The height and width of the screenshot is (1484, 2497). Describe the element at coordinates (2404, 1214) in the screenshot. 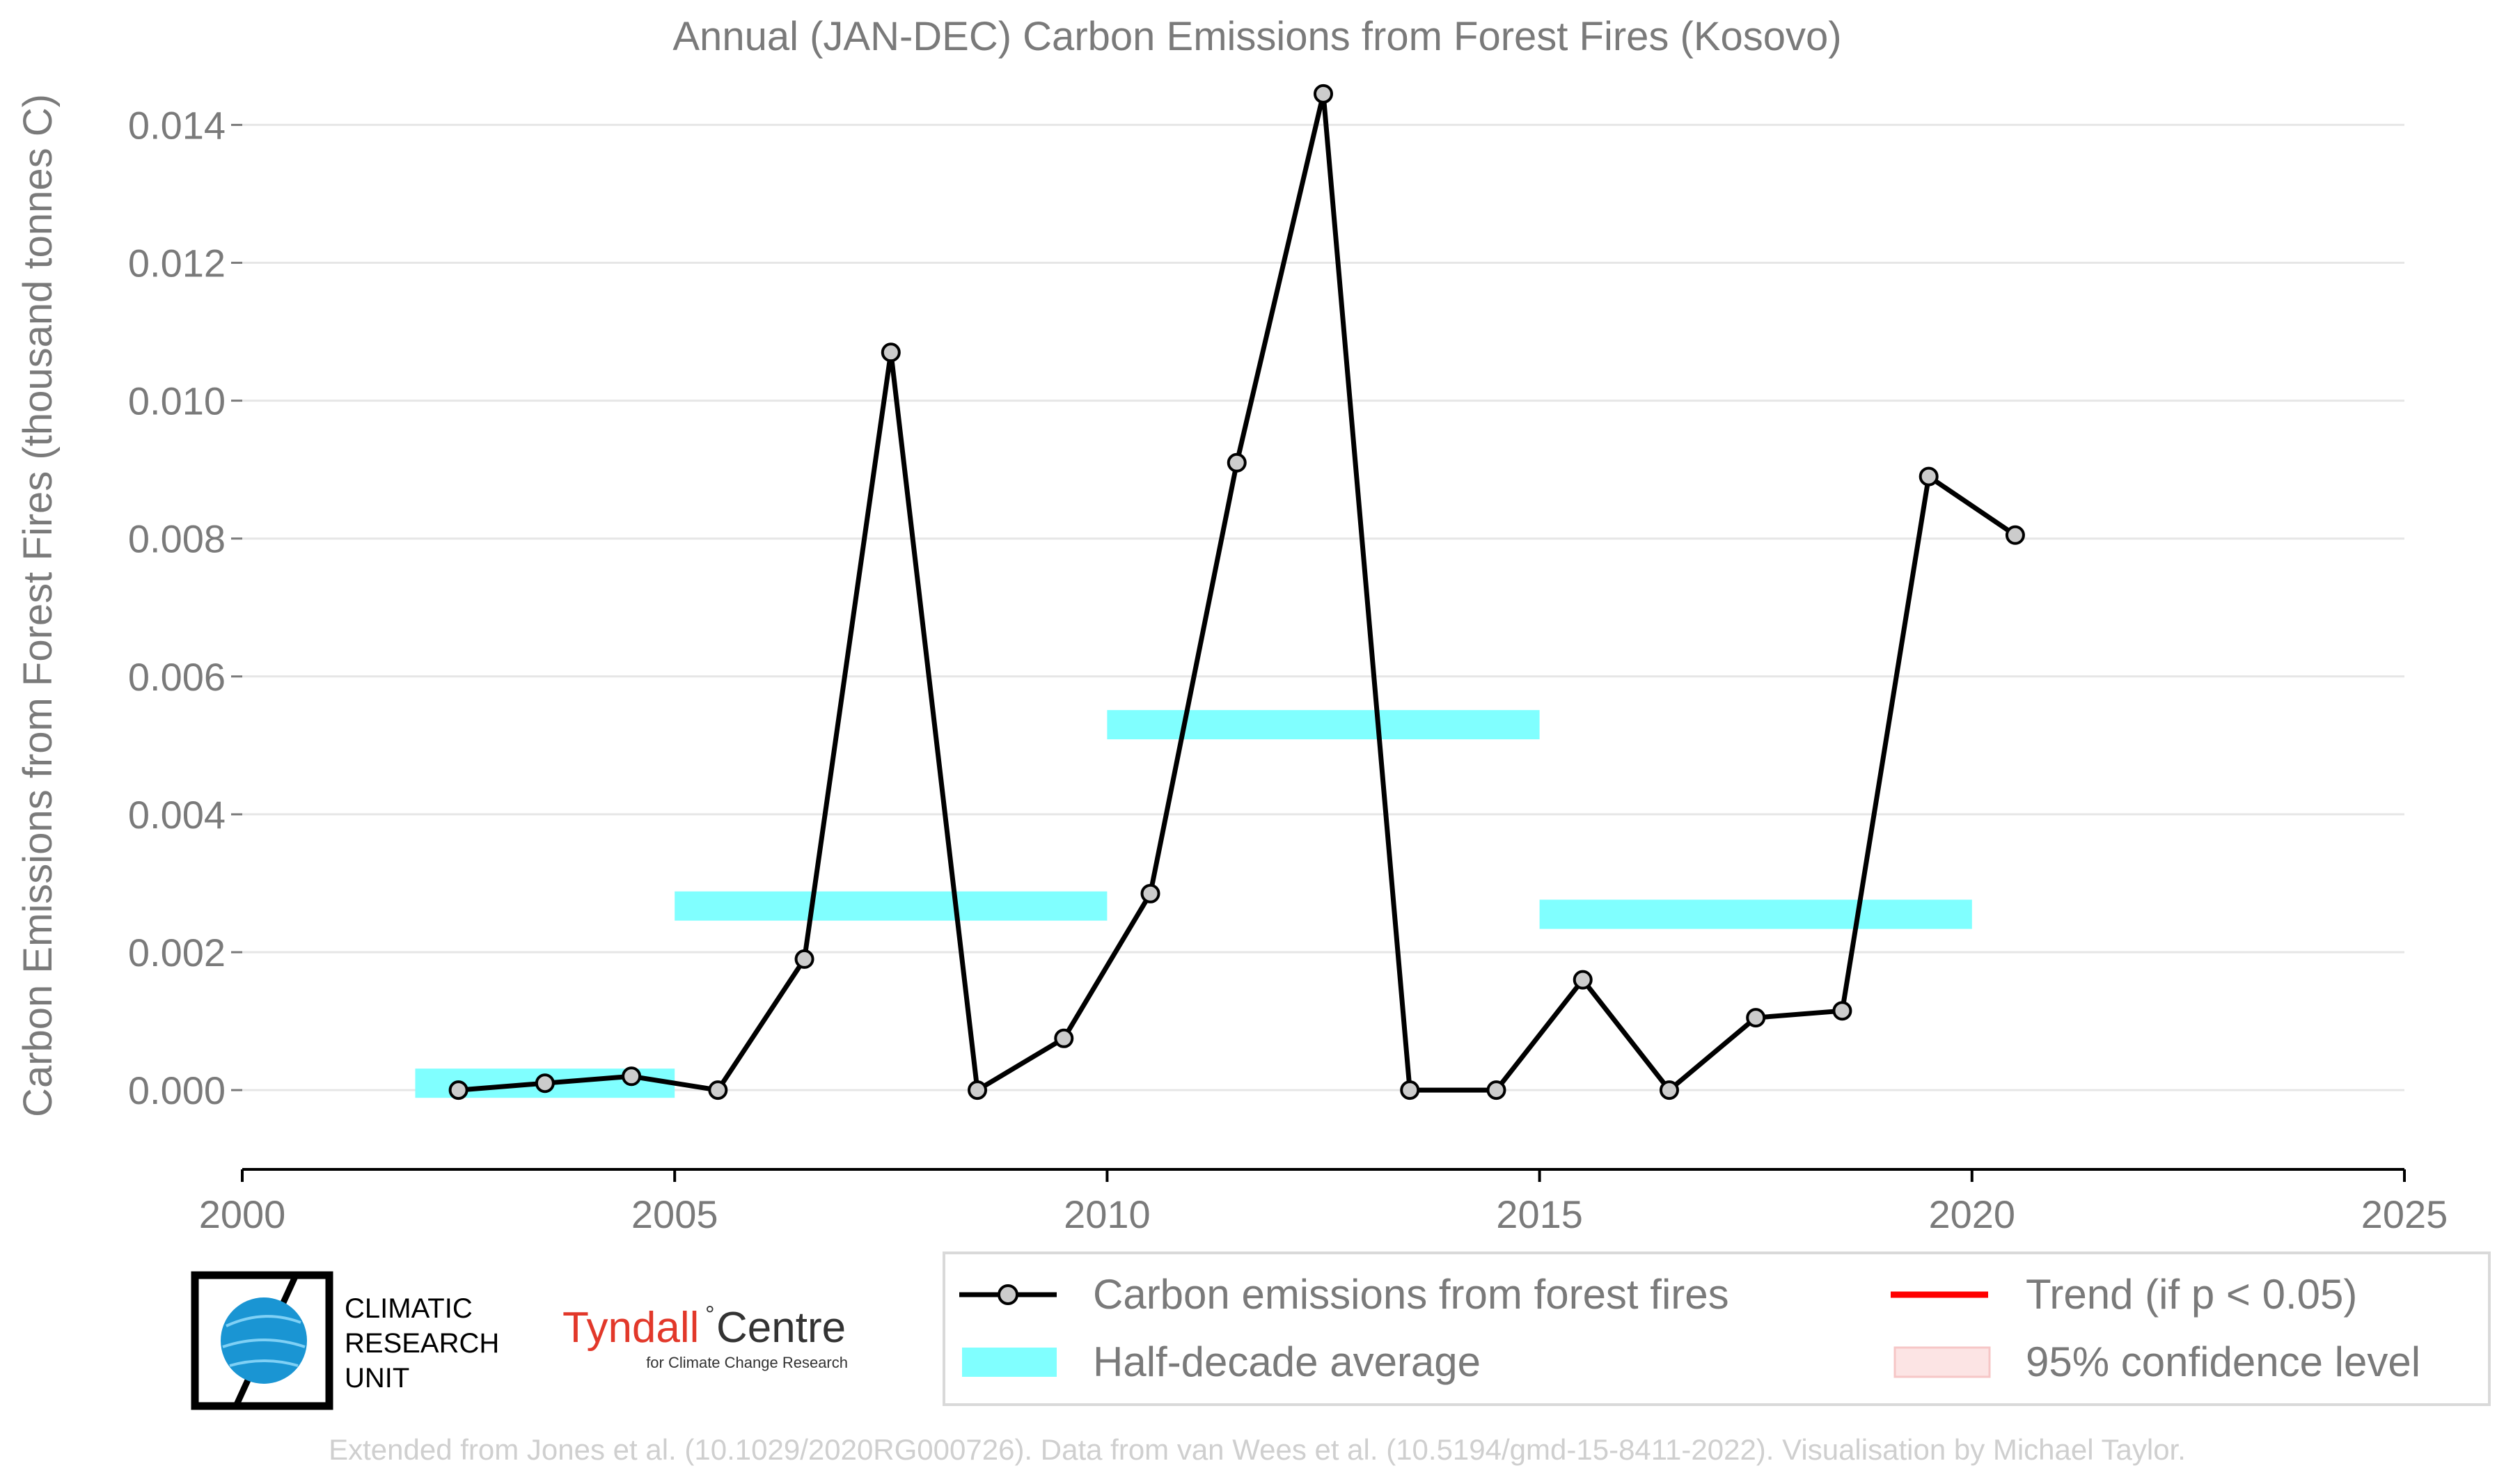

I see `x-tick-label: 2025` at that location.